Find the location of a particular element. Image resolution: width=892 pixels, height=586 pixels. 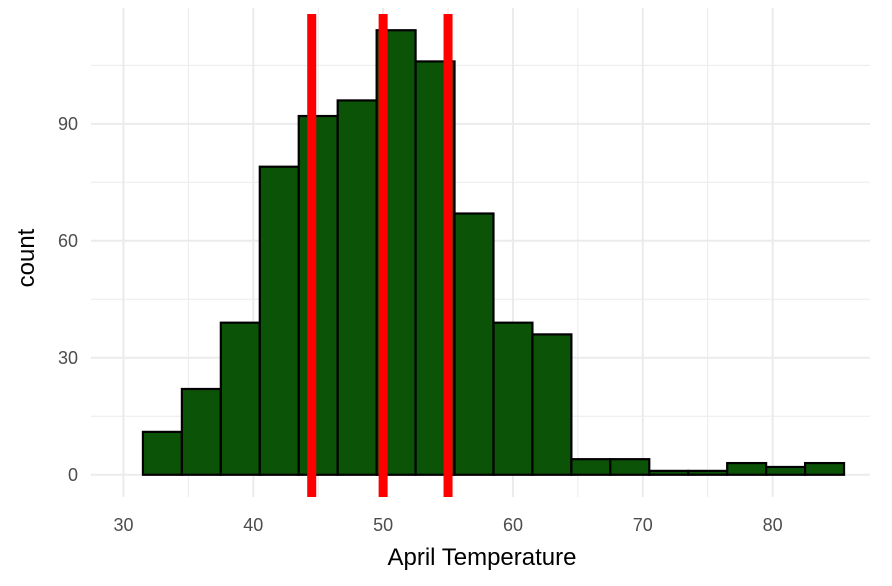

reference-lines is located at coordinates (380, 255).